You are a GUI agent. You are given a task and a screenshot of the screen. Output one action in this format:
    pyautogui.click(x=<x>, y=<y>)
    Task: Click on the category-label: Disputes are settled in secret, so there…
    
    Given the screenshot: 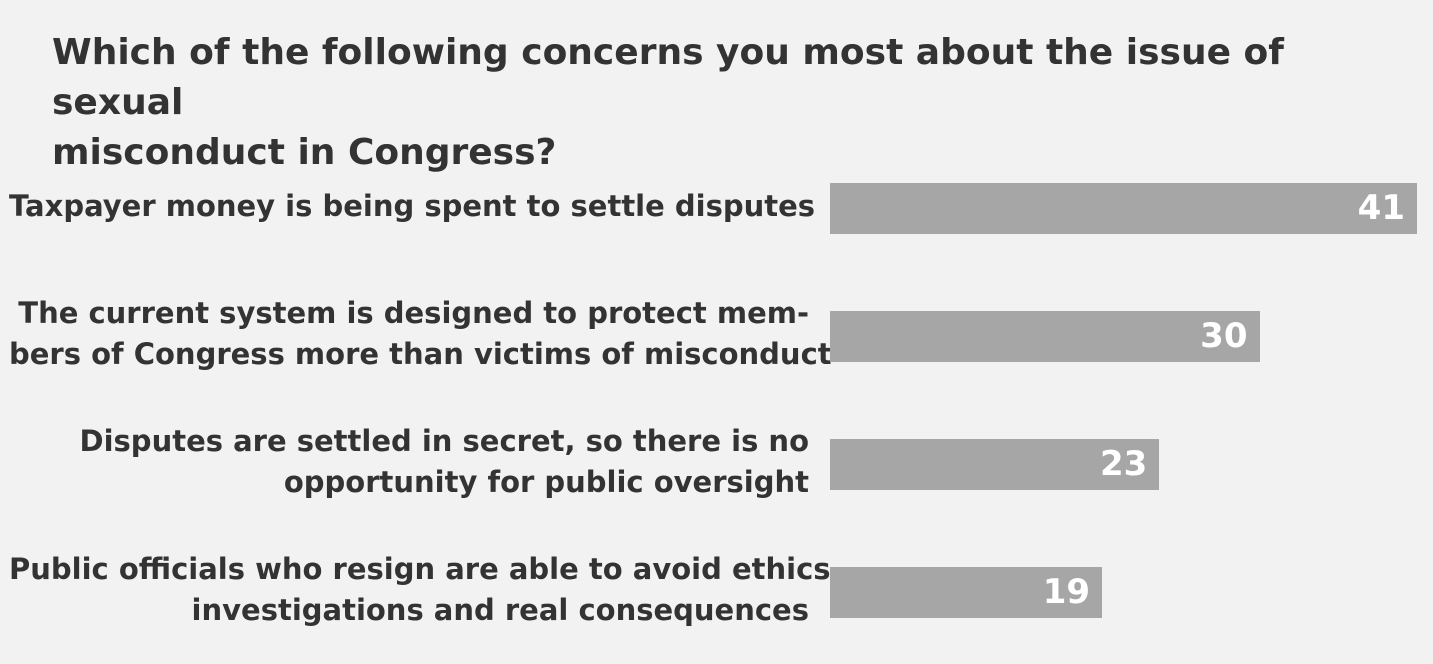 What is the action you would take?
    pyautogui.click(x=409, y=462)
    